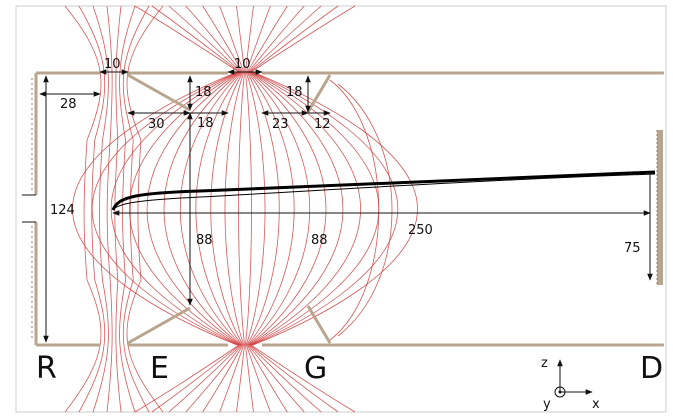 Image resolution: width=673 pixels, height=418 pixels. Describe the element at coordinates (203, 92) in the screenshot. I see `dim-18-extractor-vertical: 18` at that location.